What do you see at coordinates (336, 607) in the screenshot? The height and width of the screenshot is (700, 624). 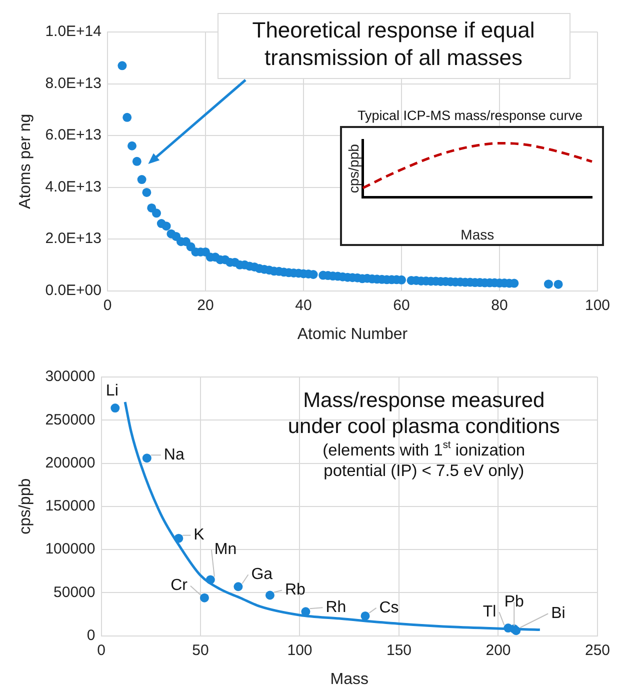 I see `annotation: Rh` at bounding box center [336, 607].